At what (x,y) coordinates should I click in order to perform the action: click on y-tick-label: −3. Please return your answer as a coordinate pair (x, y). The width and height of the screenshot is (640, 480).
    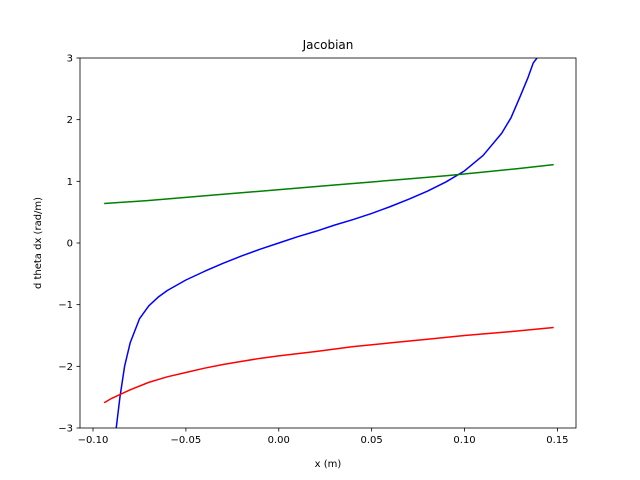
    Looking at the image, I should click on (65, 429).